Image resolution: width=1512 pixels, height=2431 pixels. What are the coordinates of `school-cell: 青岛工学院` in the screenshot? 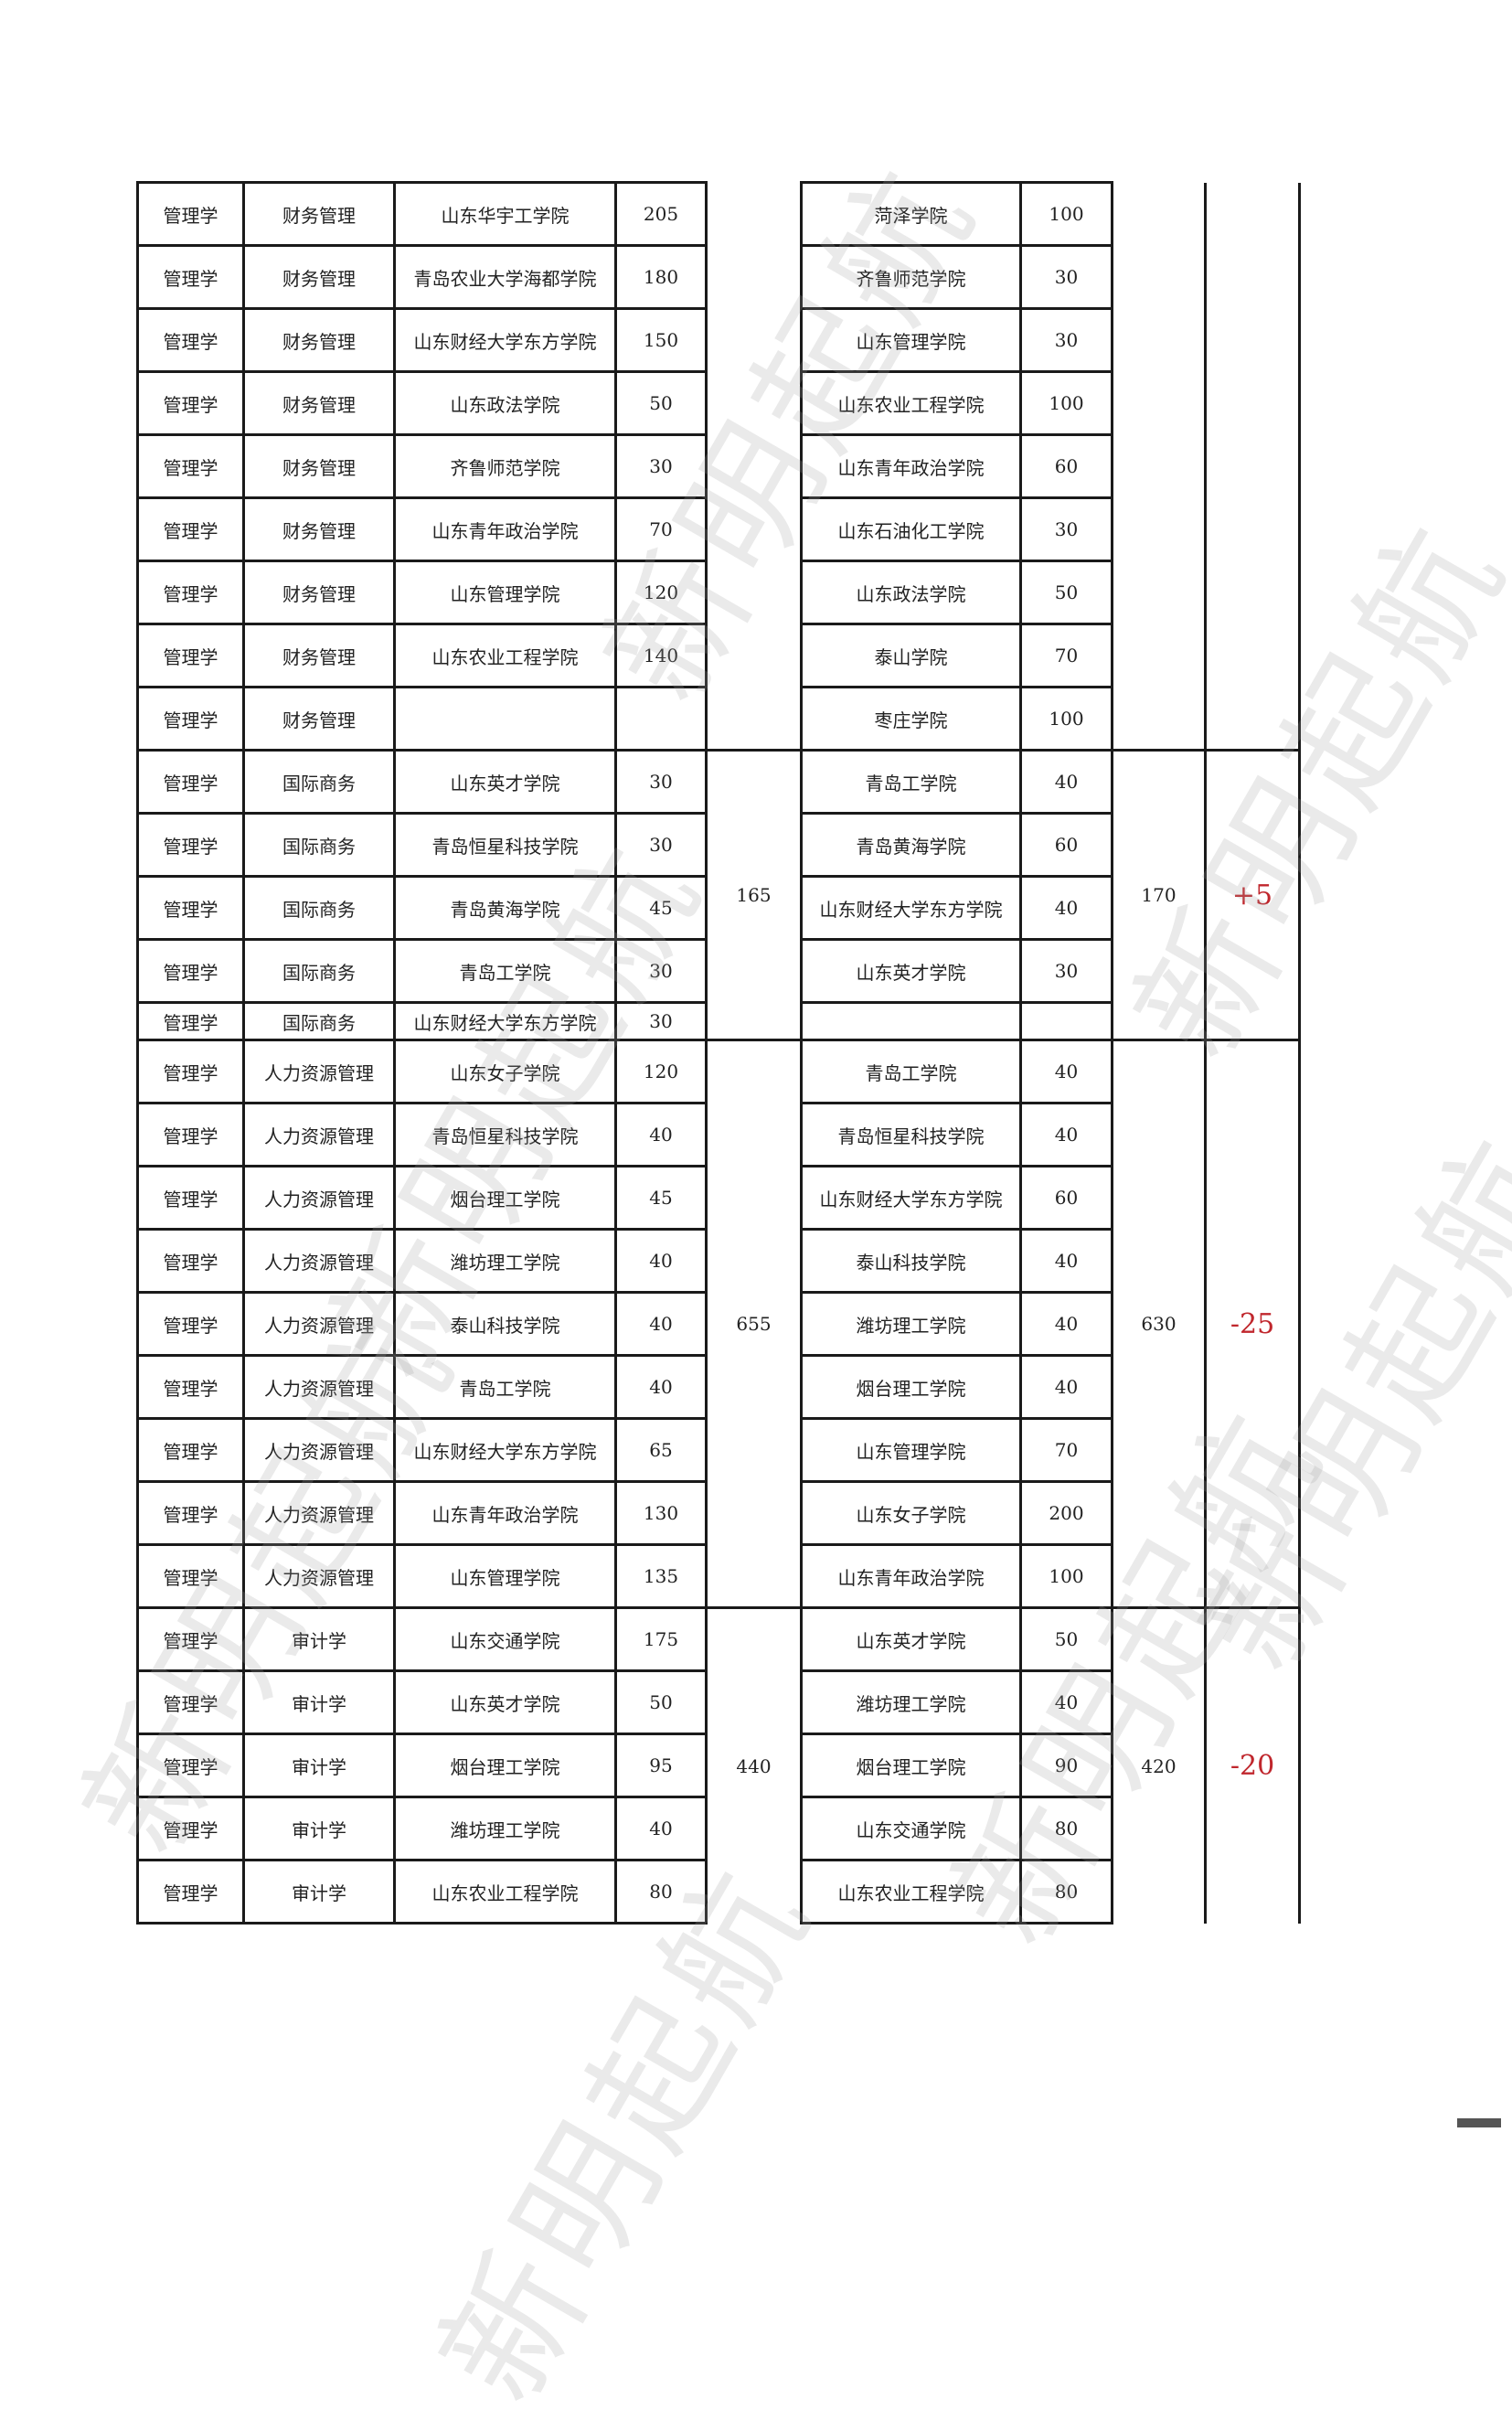 It's located at (505, 1387).